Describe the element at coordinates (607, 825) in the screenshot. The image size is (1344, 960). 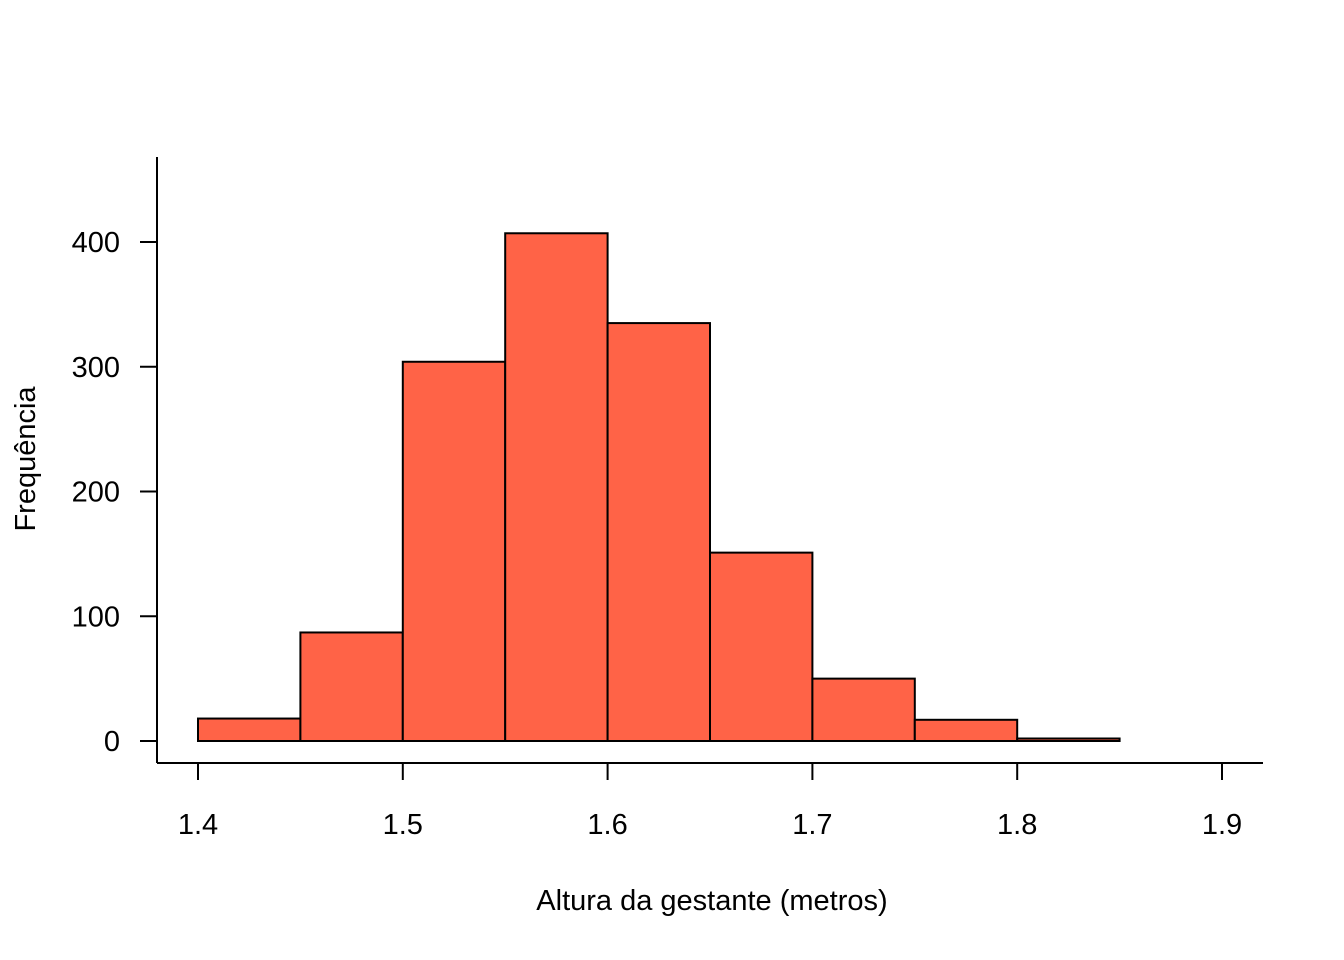
I see `x-tick-label: 1.6` at that location.